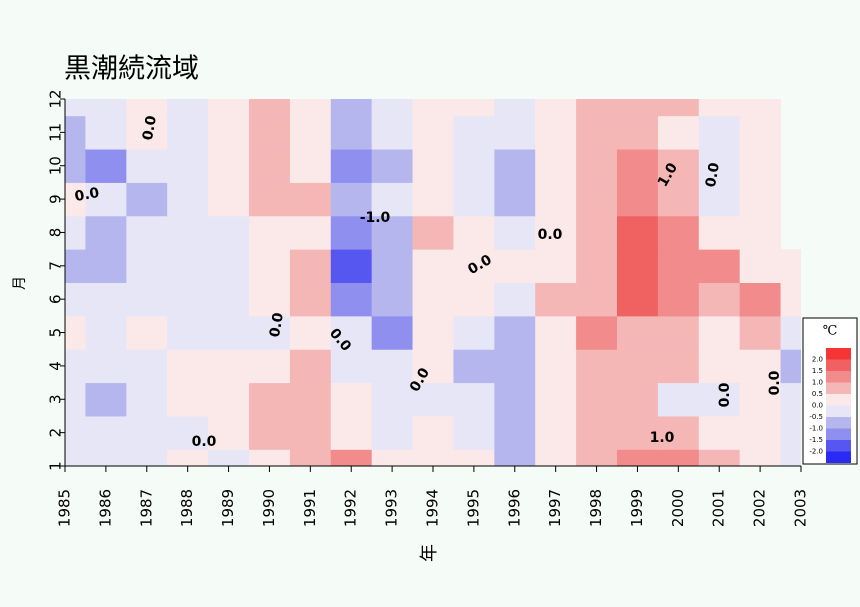 The width and height of the screenshot is (860, 607). What do you see at coordinates (817, 394) in the screenshot?
I see `legend-label: 0.5` at bounding box center [817, 394].